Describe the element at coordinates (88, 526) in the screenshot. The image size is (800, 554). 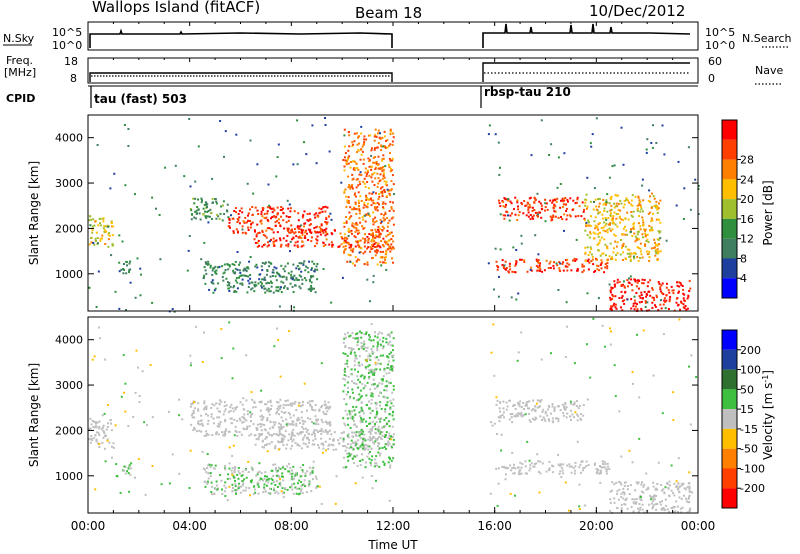
I see `xtick-label: 00:00` at that location.